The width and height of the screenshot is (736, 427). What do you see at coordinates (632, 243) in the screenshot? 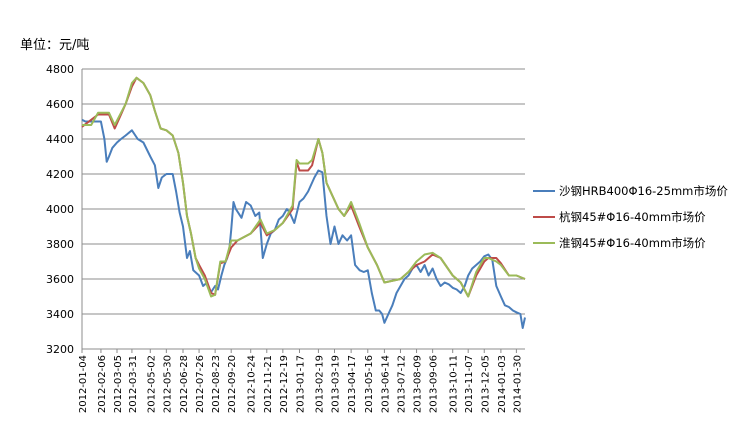
I see `legend-label-3: 淮钢45#Φ16-40mm市场价` at bounding box center [632, 243].